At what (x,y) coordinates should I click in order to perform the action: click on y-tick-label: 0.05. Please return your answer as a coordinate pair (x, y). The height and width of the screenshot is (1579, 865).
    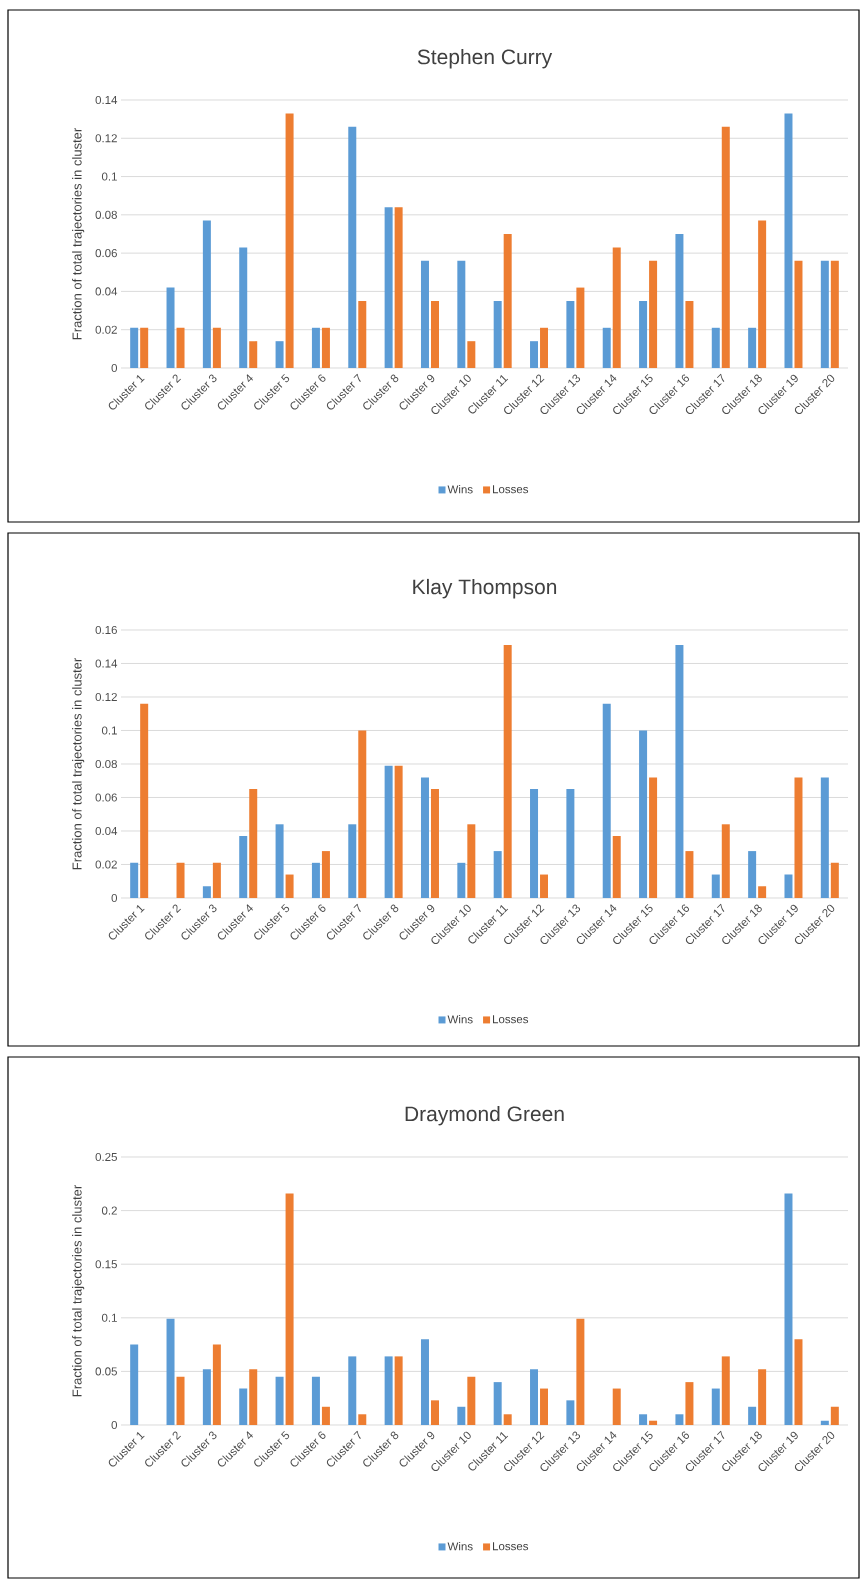
    Looking at the image, I should click on (106, 1371).